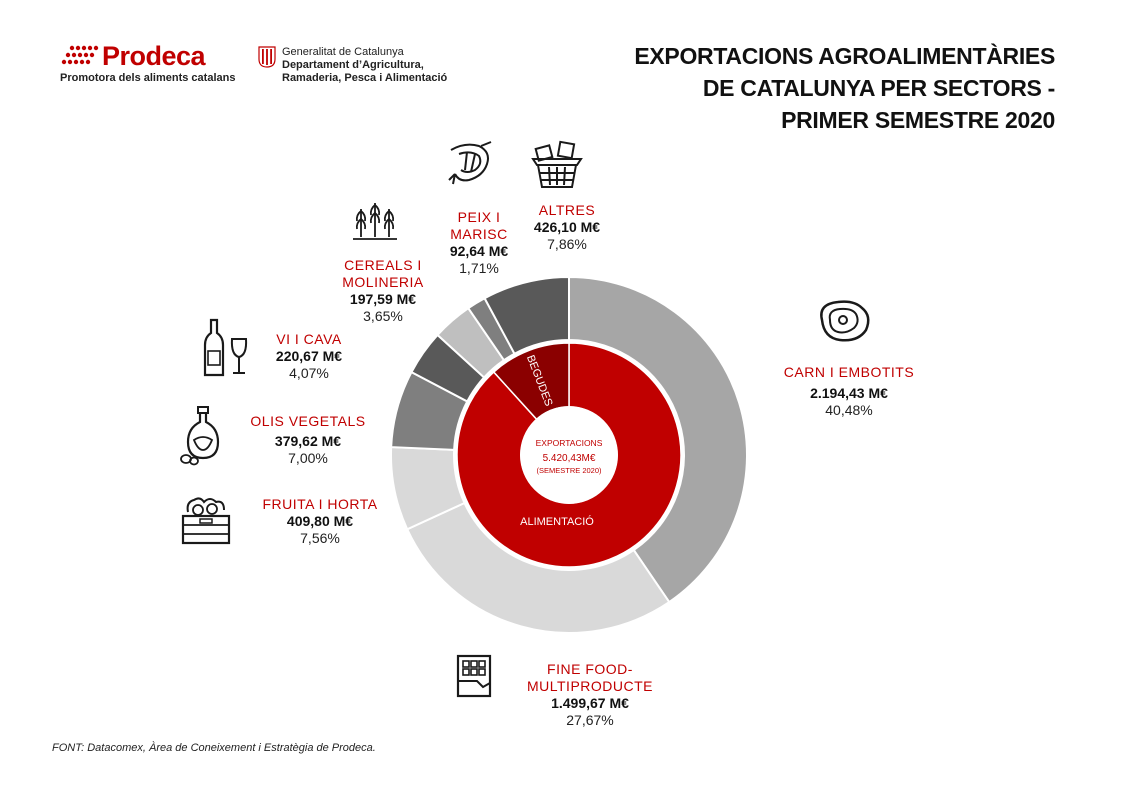 The height and width of the screenshot is (794, 1123). I want to click on label-cereals-molineria: CEREALS I MOLINERIA 197,59 M€ 3,65%, so click(383, 291).